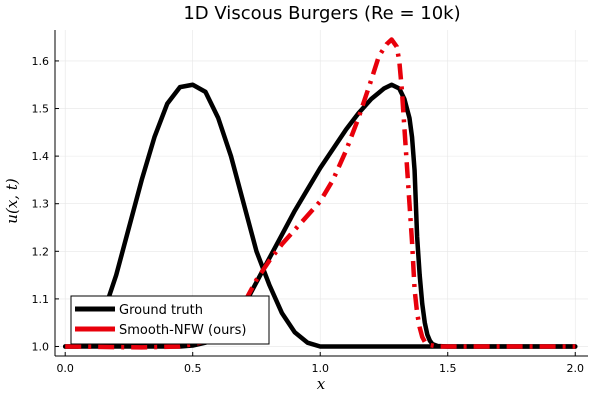  Describe the element at coordinates (575, 368) in the screenshot. I see `x-tick-label: 2.0` at that location.